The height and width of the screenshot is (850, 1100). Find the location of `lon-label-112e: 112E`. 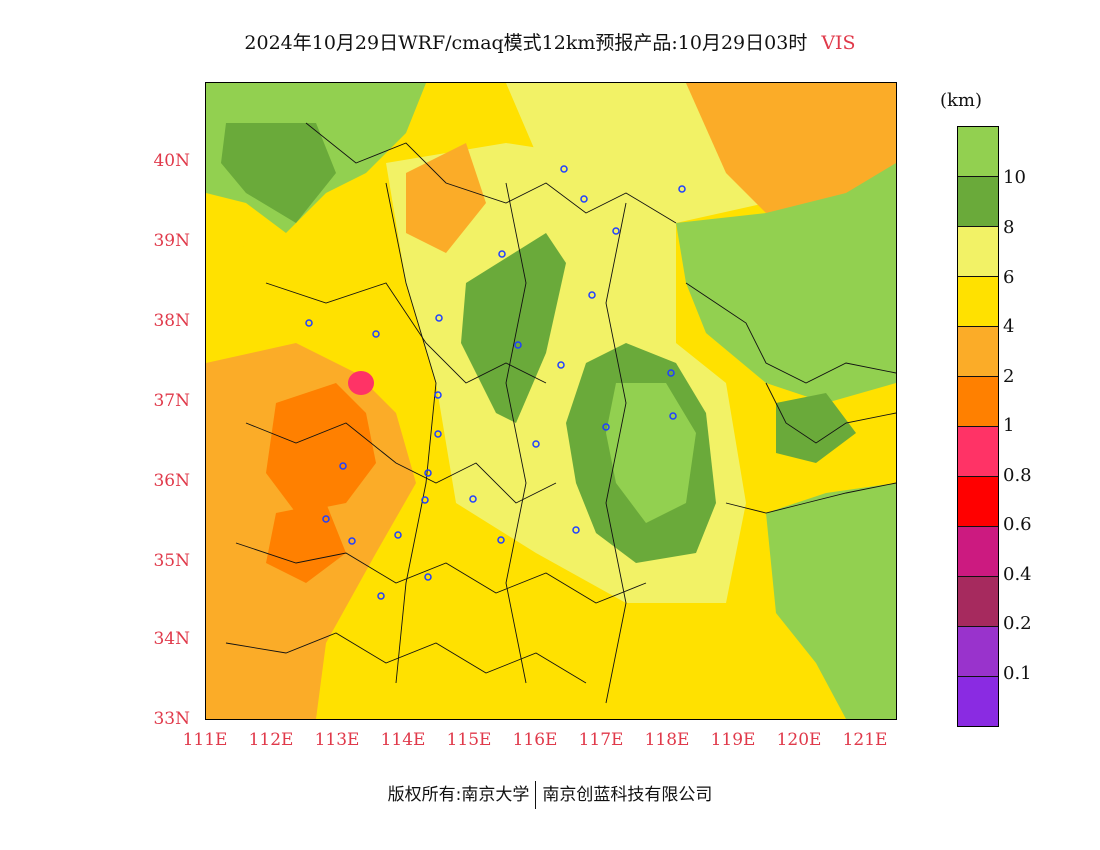

lon-label-112e: 112E is located at coordinates (271, 740).